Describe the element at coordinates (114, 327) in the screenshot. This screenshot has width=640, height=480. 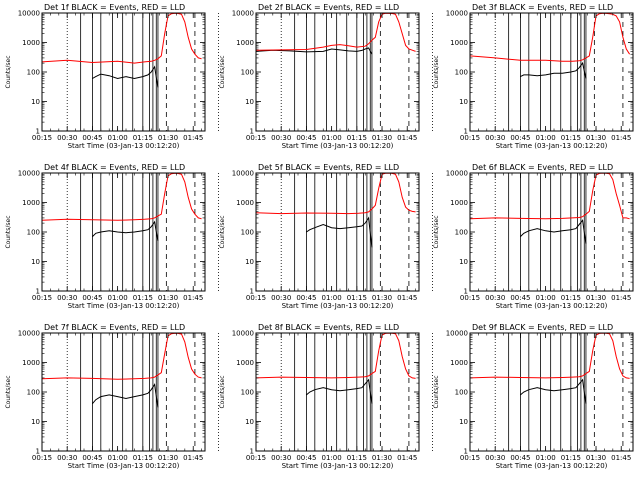
I see `panel-title: Det 7f BLACK = Events, RED = LLD` at that location.